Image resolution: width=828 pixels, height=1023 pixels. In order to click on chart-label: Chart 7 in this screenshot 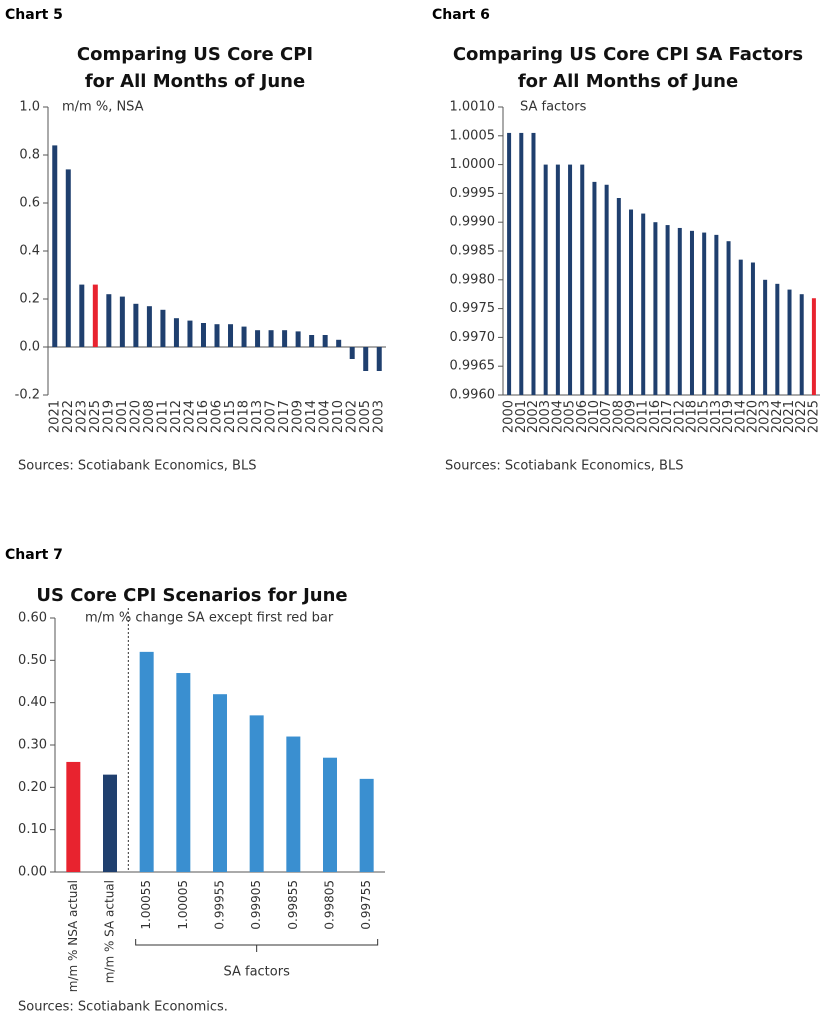, I will do `click(34, 555)`.